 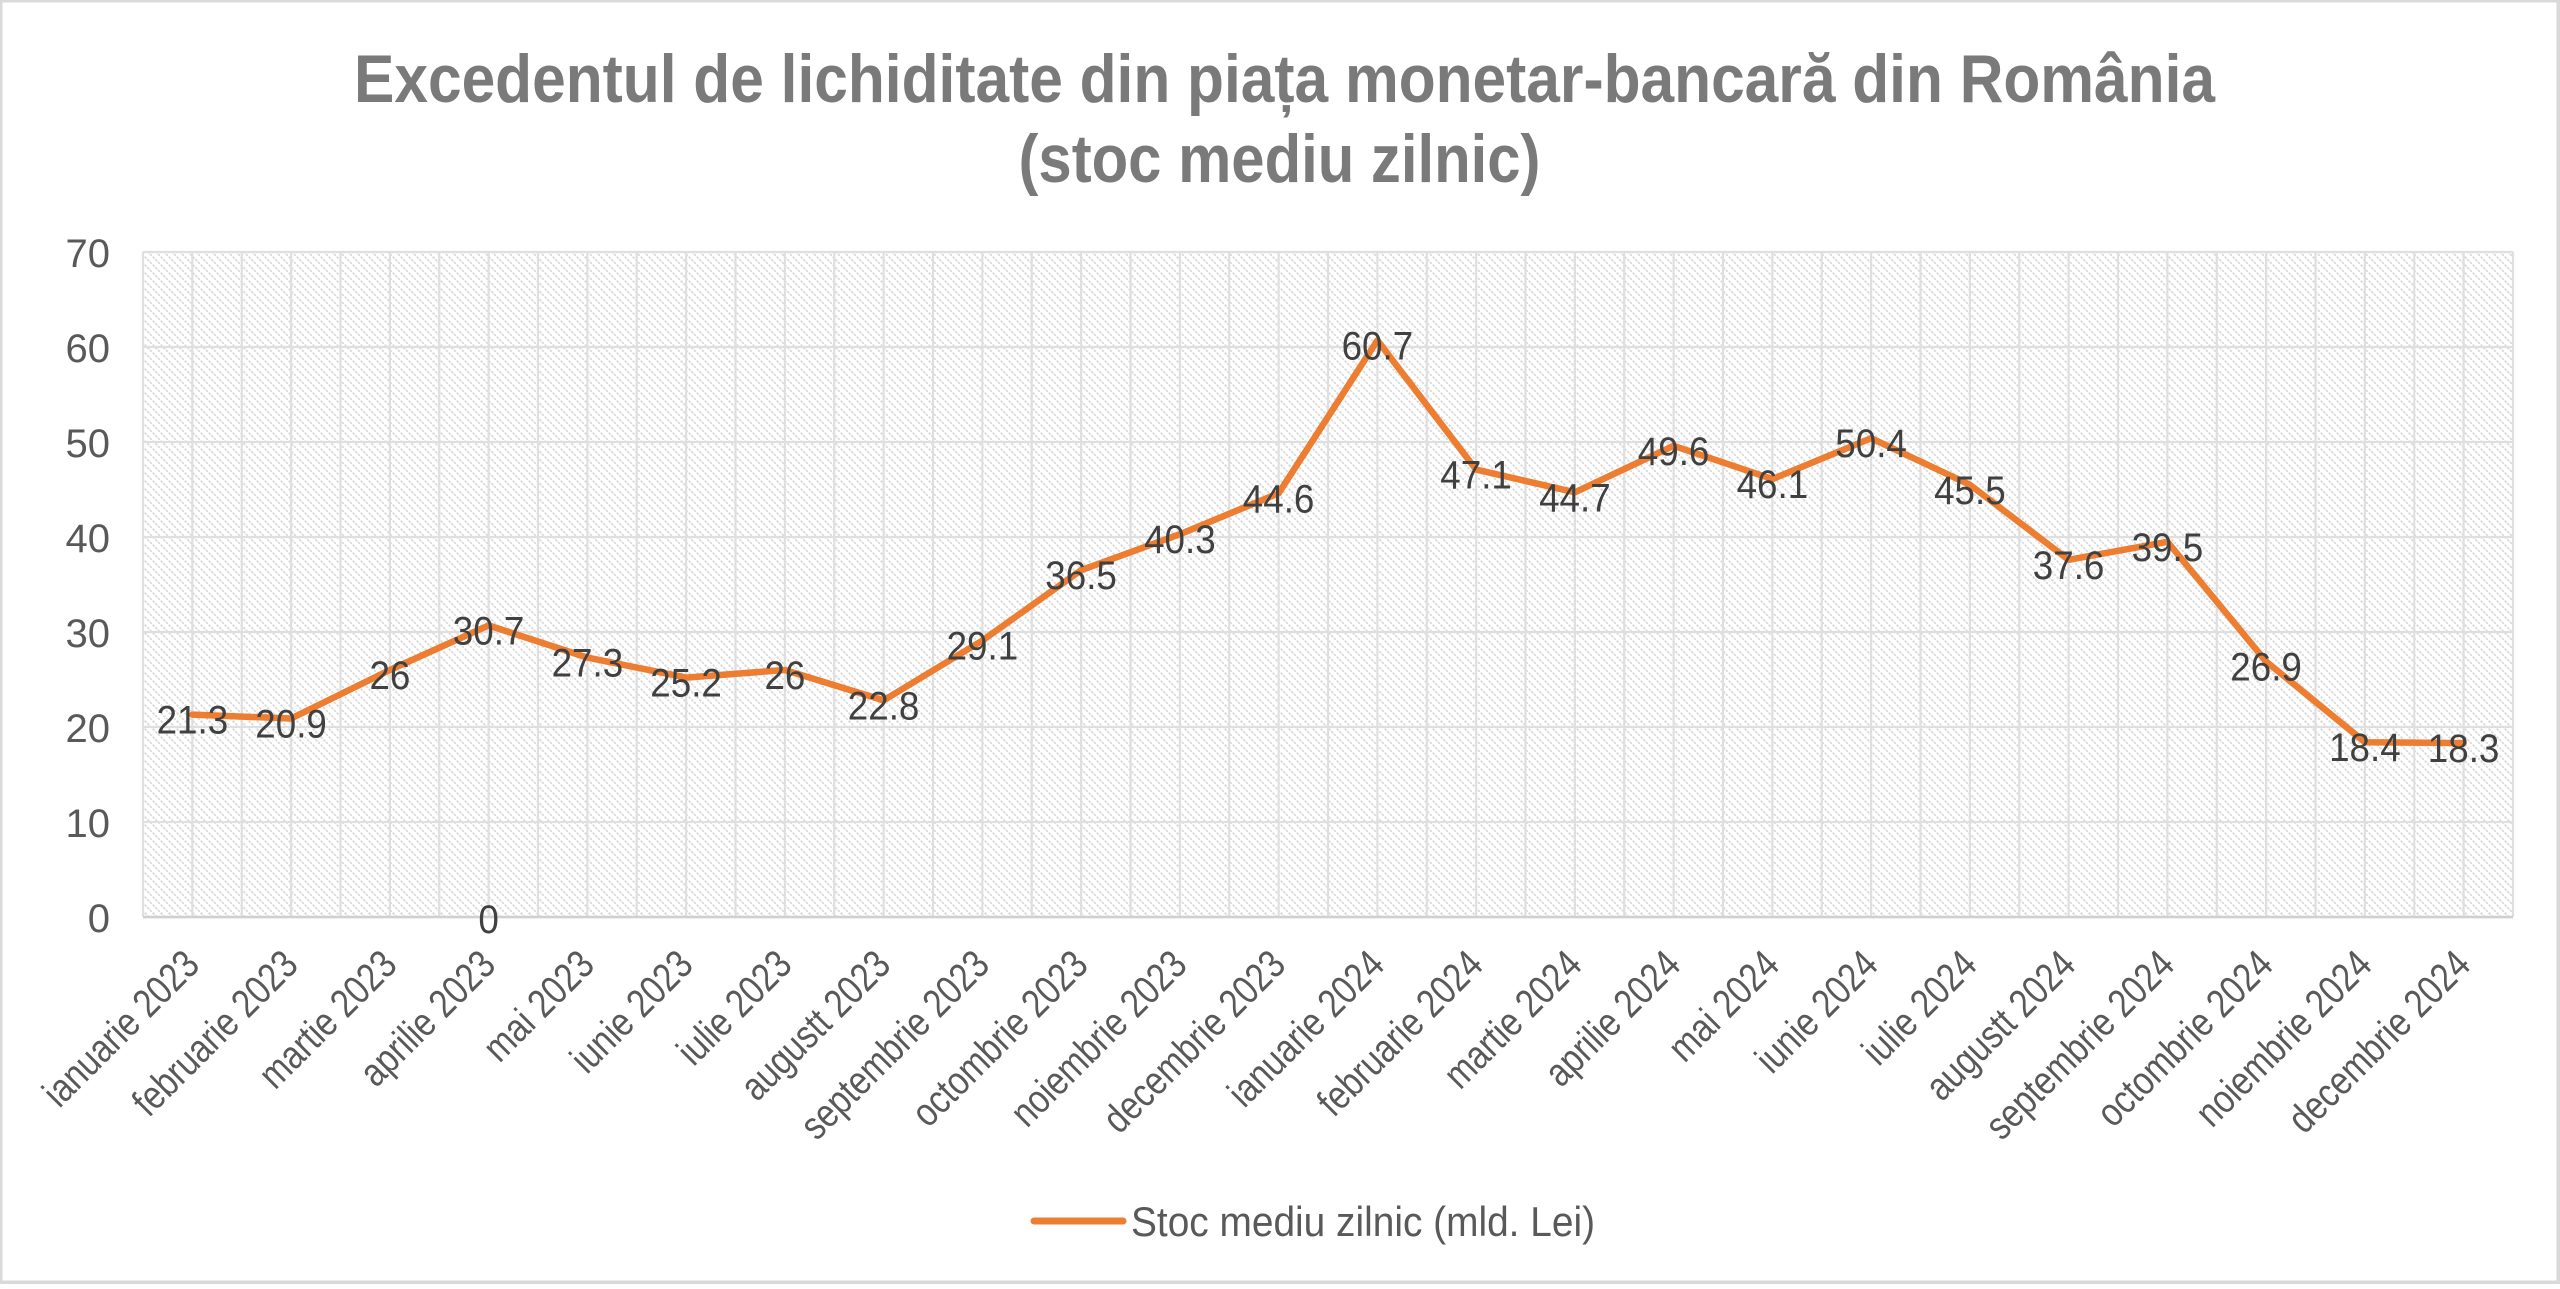 I want to click on svg-text: 70, so click(x=88, y=254).